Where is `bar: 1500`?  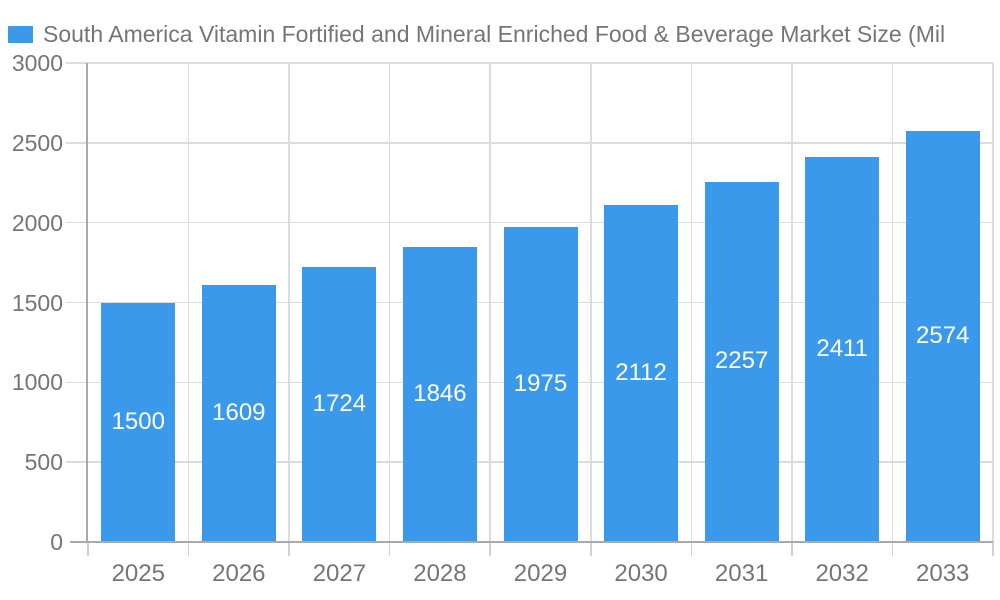 bar: 1500 is located at coordinates (138, 421).